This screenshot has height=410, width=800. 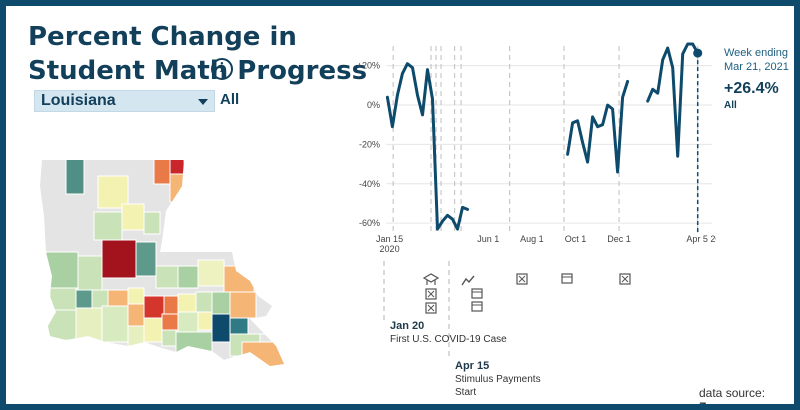 What do you see at coordinates (698, 140) in the screenshot?
I see `chart-annotation` at bounding box center [698, 140].